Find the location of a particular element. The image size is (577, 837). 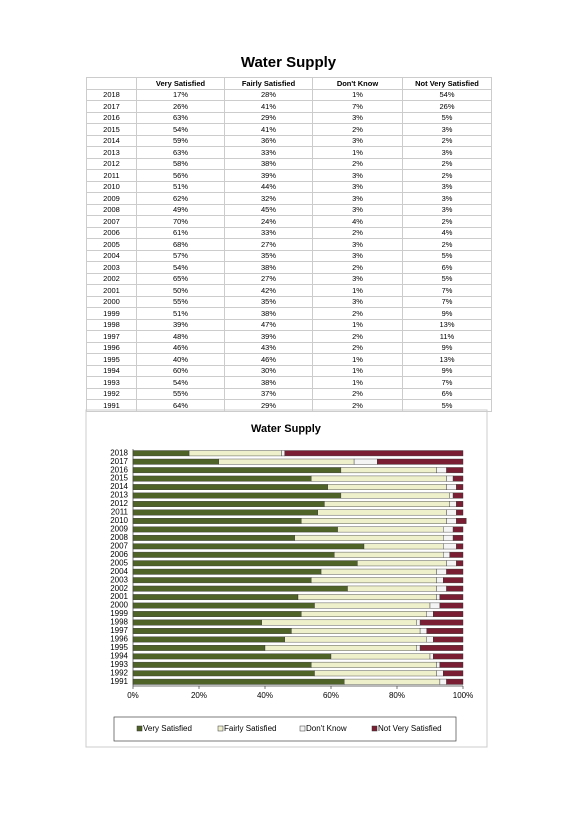

x-tick-label: 80% is located at coordinates (397, 695).